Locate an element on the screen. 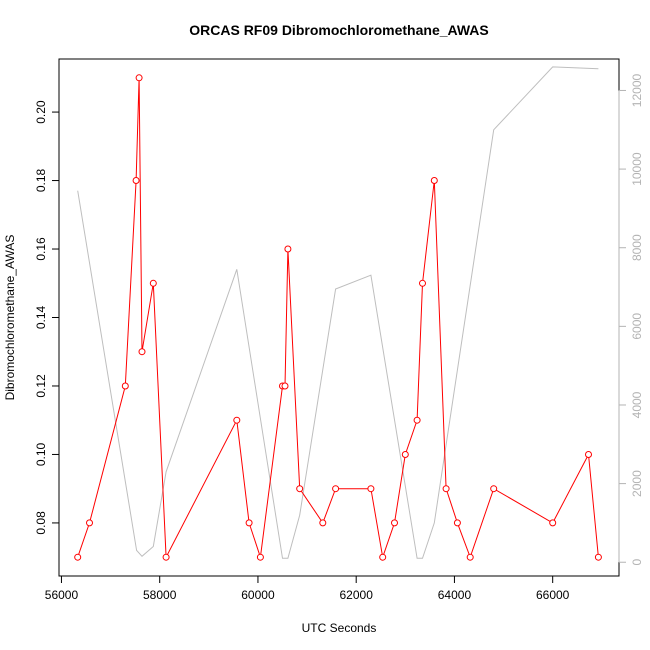  y2-tick-label: 12000 is located at coordinates (637, 90).